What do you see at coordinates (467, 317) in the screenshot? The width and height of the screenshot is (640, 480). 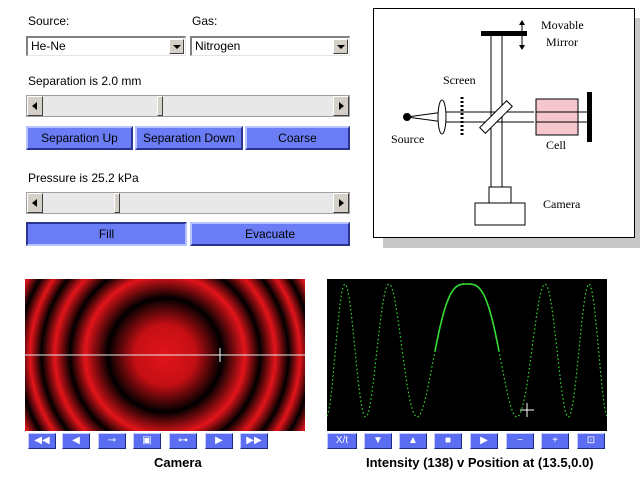 I see `intensity-trace-peak` at bounding box center [467, 317].